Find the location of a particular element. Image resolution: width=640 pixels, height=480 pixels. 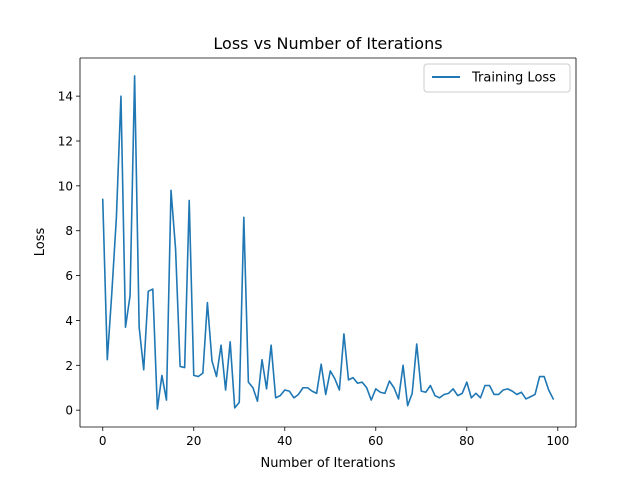

x-tick-label: 40 is located at coordinates (284, 441).